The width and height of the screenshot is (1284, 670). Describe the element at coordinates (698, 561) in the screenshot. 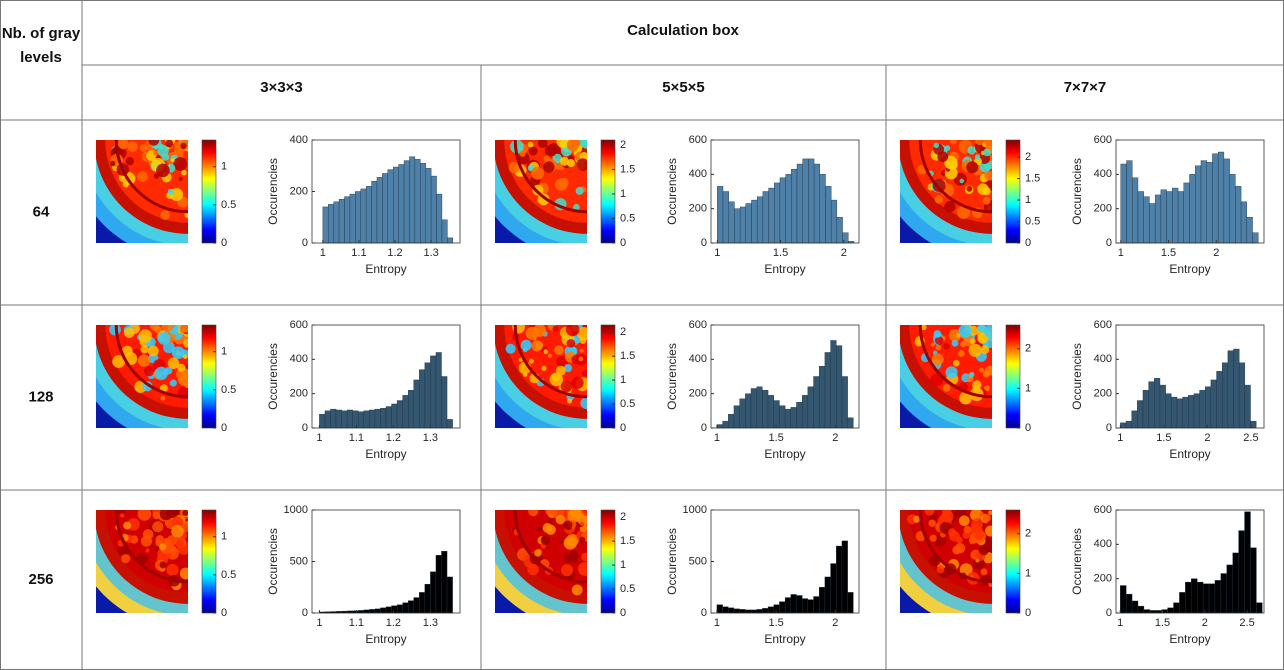

I see `y-tick-label: 500` at that location.